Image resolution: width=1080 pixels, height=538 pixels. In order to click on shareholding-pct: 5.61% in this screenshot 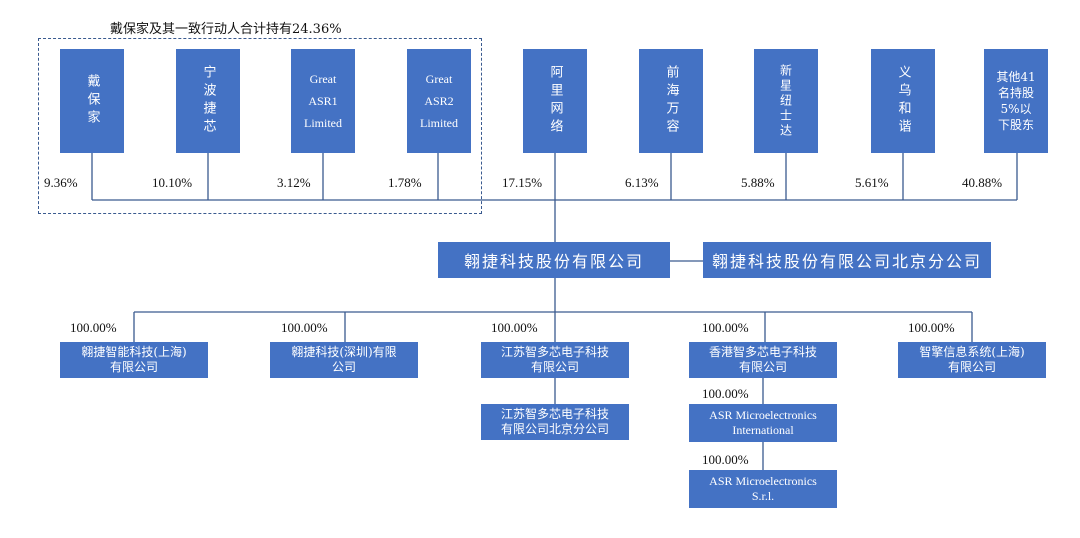, I will do `click(872, 182)`.